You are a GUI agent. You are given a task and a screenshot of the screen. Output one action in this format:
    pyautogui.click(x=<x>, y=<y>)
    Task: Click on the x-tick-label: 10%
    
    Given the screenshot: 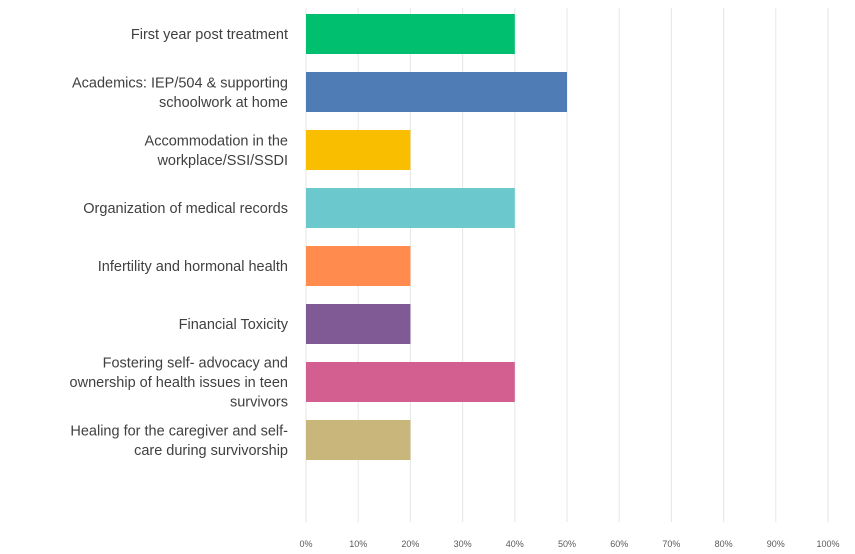 What is the action you would take?
    pyautogui.click(x=358, y=544)
    